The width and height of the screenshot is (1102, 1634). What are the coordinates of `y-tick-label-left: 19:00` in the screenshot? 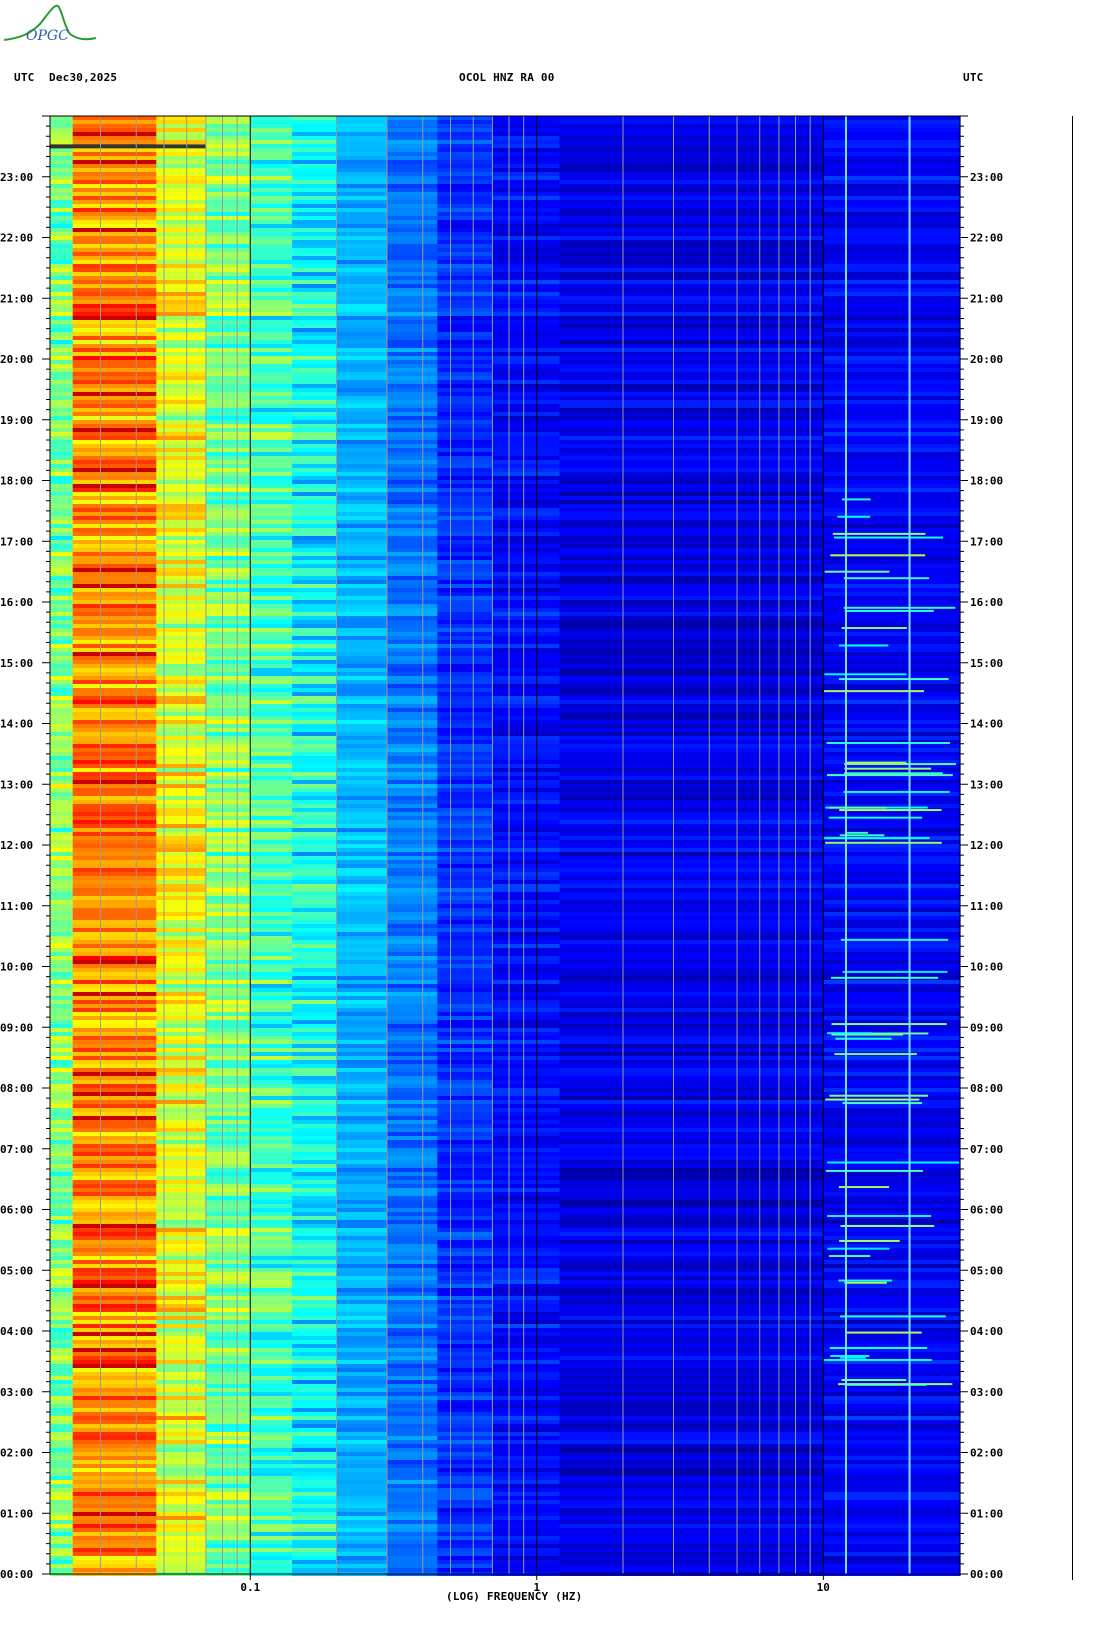 It's located at (16, 420).